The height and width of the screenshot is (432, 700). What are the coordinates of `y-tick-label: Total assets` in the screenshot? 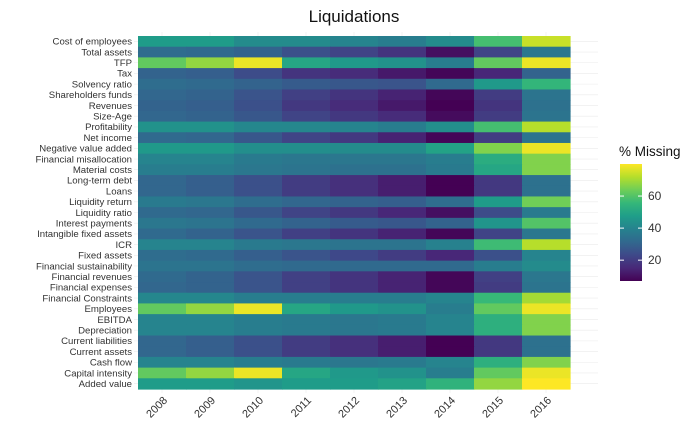 It's located at (106, 52).